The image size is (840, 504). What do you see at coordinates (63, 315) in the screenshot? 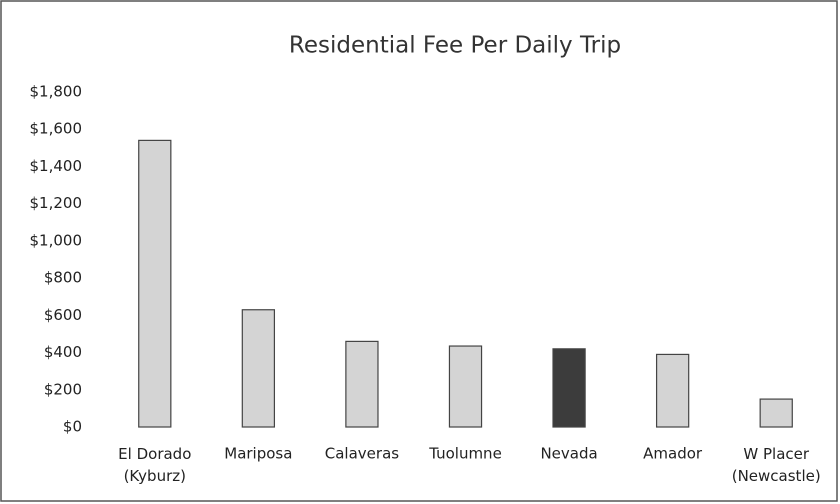
I see `y-tick-label: $600` at bounding box center [63, 315].